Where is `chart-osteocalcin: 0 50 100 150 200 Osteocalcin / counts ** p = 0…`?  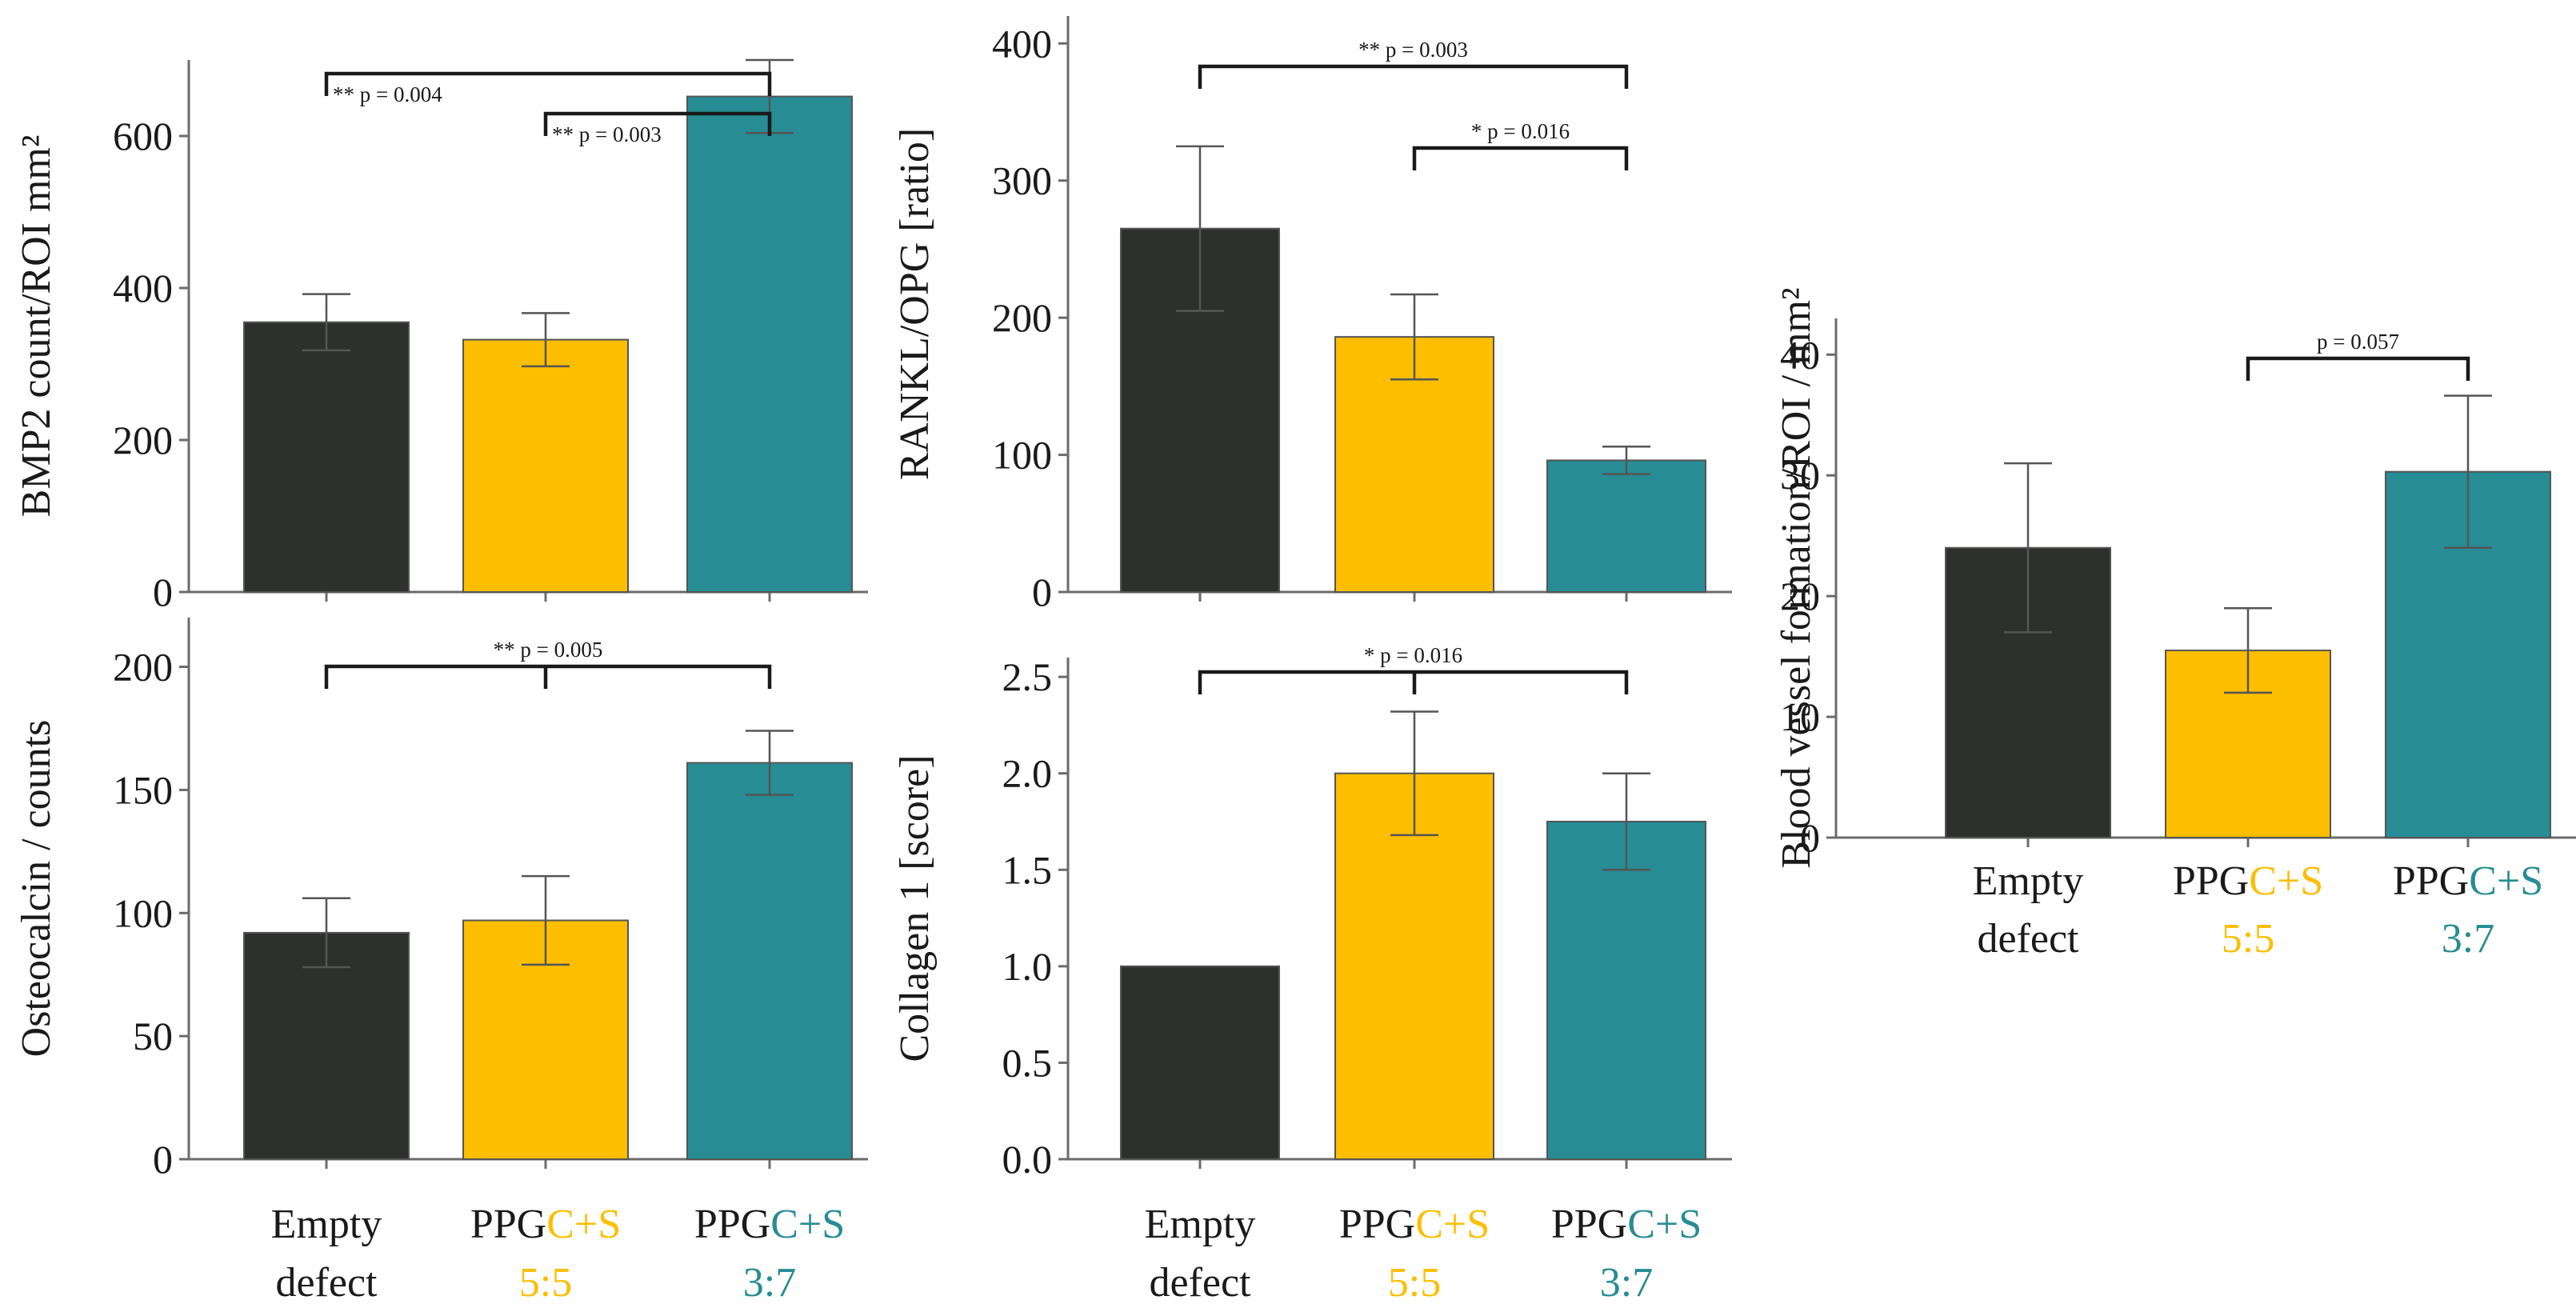
chart-osteocalcin: 0 50 100 150 200 Osteocalcin / counts ** p = 0… is located at coordinates (441, 900).